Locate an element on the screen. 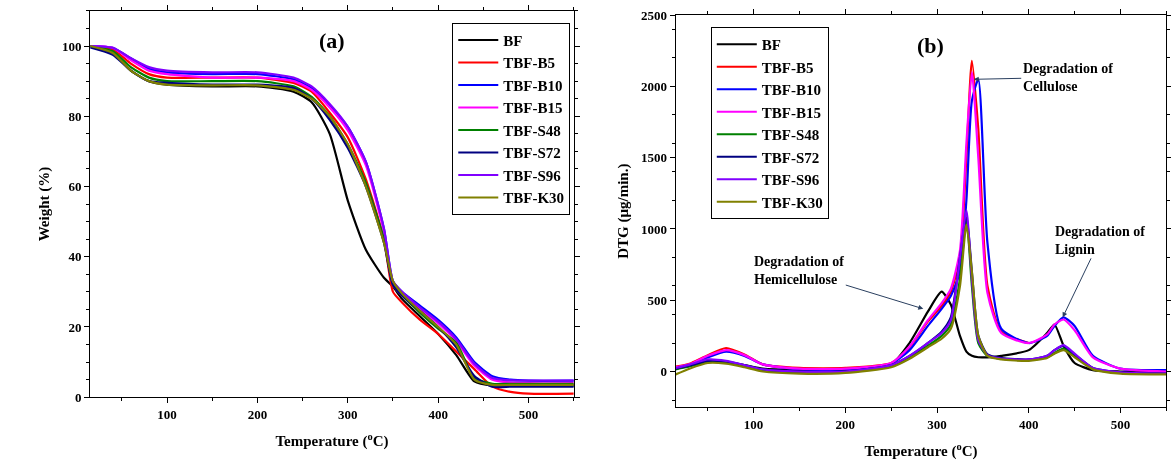 This screenshot has height=474, width=1171. text: (b) is located at coordinates (930, 45).